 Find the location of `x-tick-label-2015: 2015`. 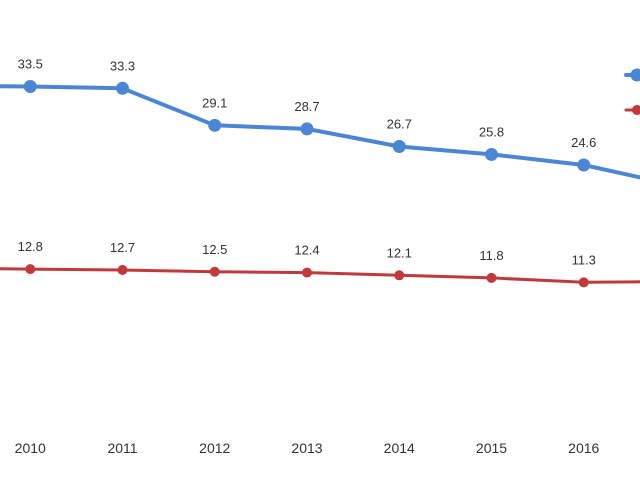

x-tick-label-2015: 2015 is located at coordinates (491, 448).